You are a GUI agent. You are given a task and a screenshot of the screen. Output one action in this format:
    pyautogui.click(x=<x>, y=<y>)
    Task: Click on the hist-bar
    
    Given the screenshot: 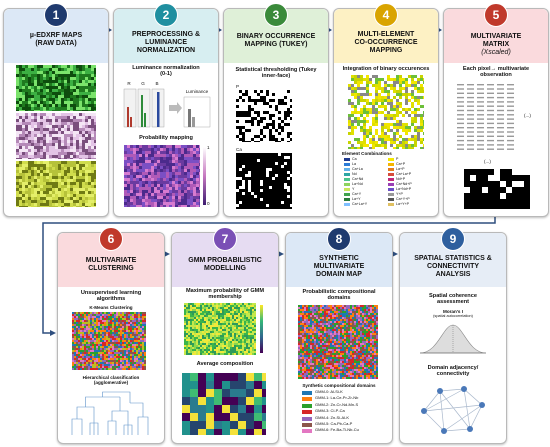 What is the action you would take?
    pyautogui.click(x=145, y=120)
    